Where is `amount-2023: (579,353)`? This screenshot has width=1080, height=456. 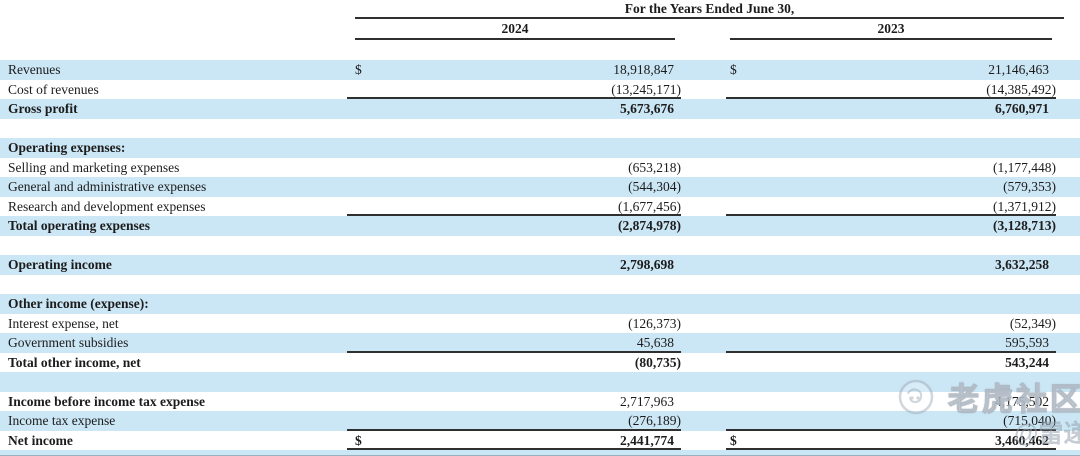
amount-2023: (579,353) is located at coordinates (1029, 186).